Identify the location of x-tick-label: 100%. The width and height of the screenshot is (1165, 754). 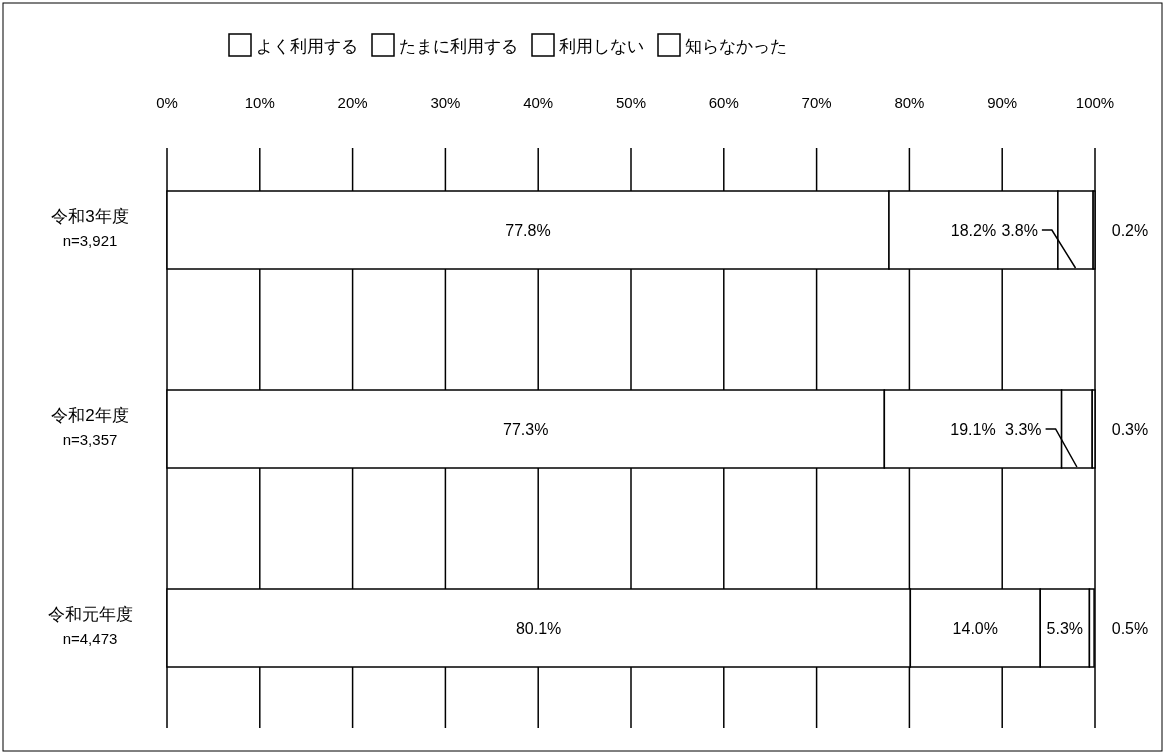
(1095, 102).